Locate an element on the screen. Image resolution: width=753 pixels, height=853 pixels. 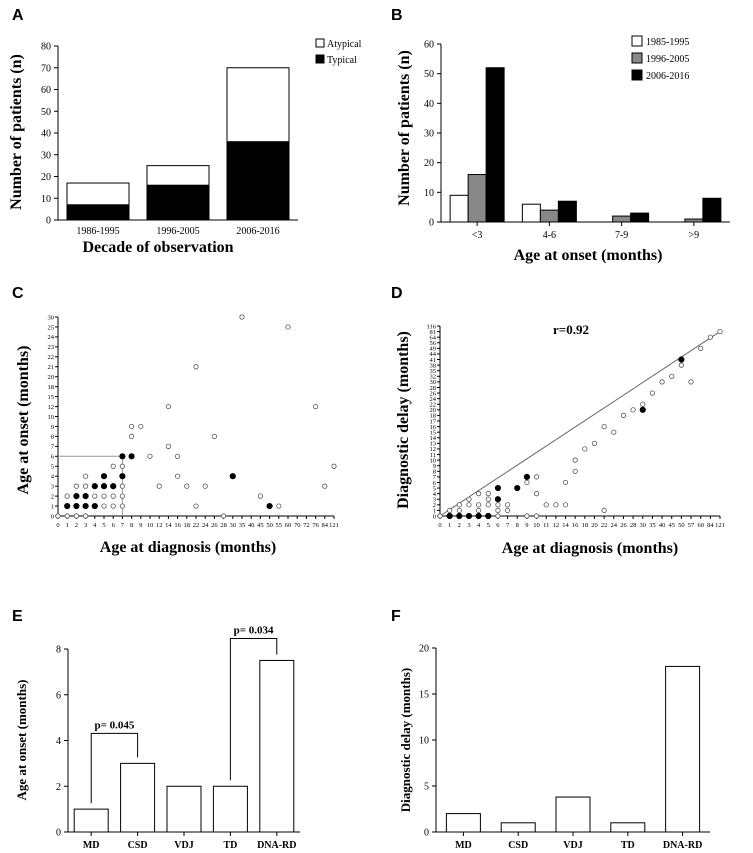
c-y-tick-label: 5 is located at coordinates (52, 467).